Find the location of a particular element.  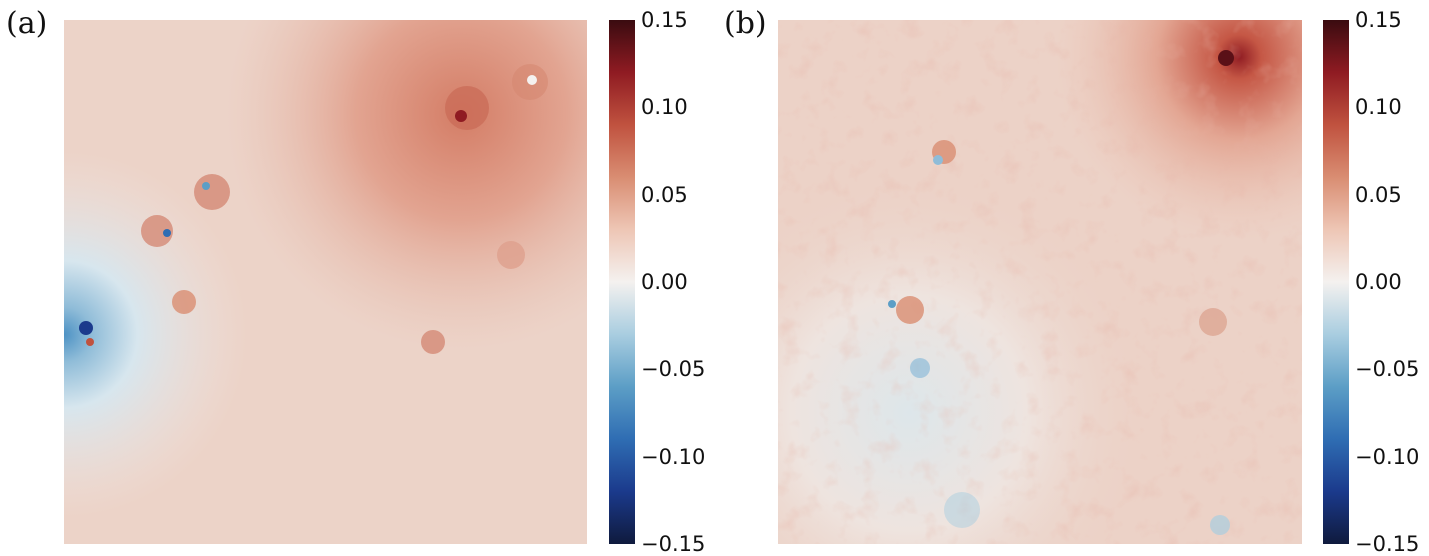

panel-label-a: (a) is located at coordinates (27, 23).